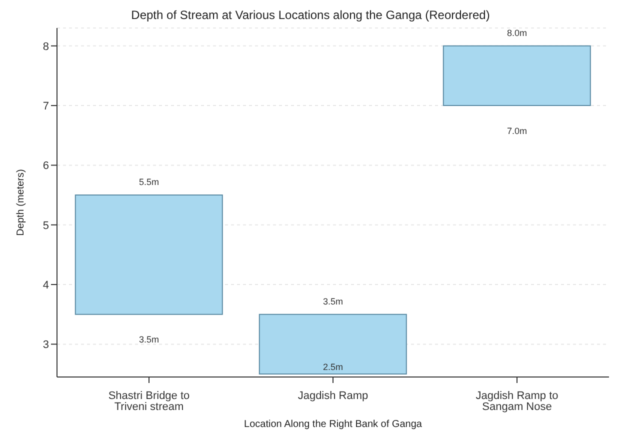  I want to click on y-tick-label: 7, so click(45, 106).